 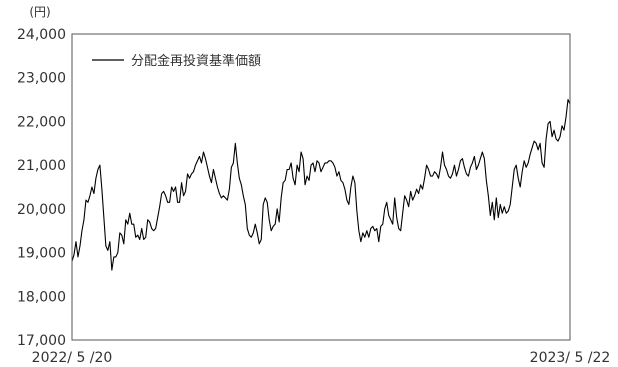 I want to click on y-tick-label: 21,000, so click(x=41, y=166).